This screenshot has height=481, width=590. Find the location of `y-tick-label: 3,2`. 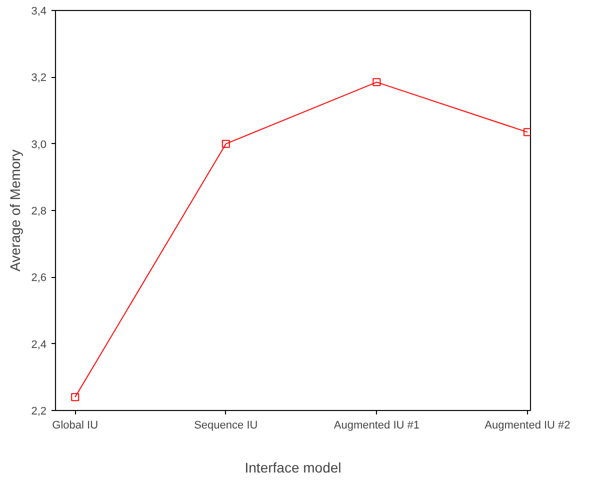

y-tick-label: 3,2 is located at coordinates (39, 78).